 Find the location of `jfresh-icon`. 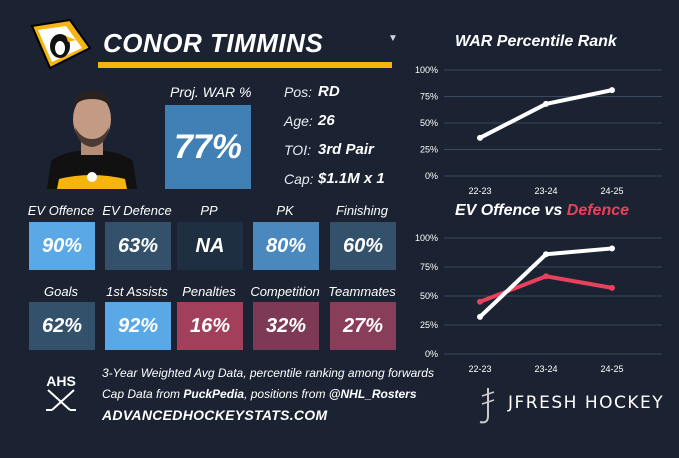

jfresh-icon is located at coordinates (487, 406).